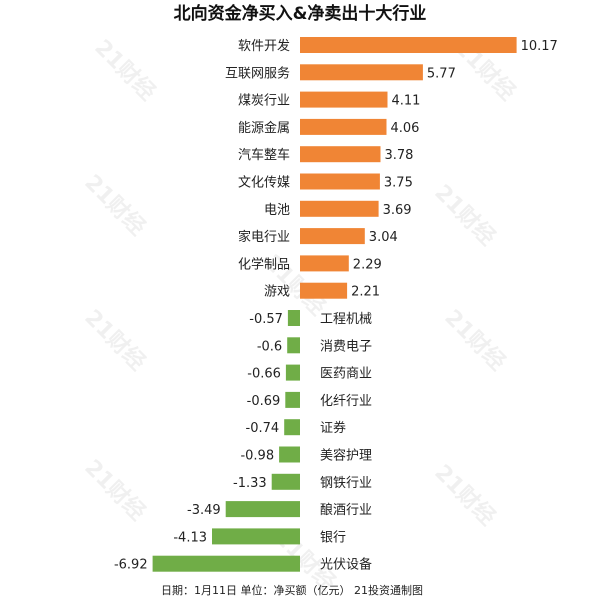 The width and height of the screenshot is (600, 600). What do you see at coordinates (269, 346) in the screenshot?
I see `value-label-12: -0.6` at bounding box center [269, 346].